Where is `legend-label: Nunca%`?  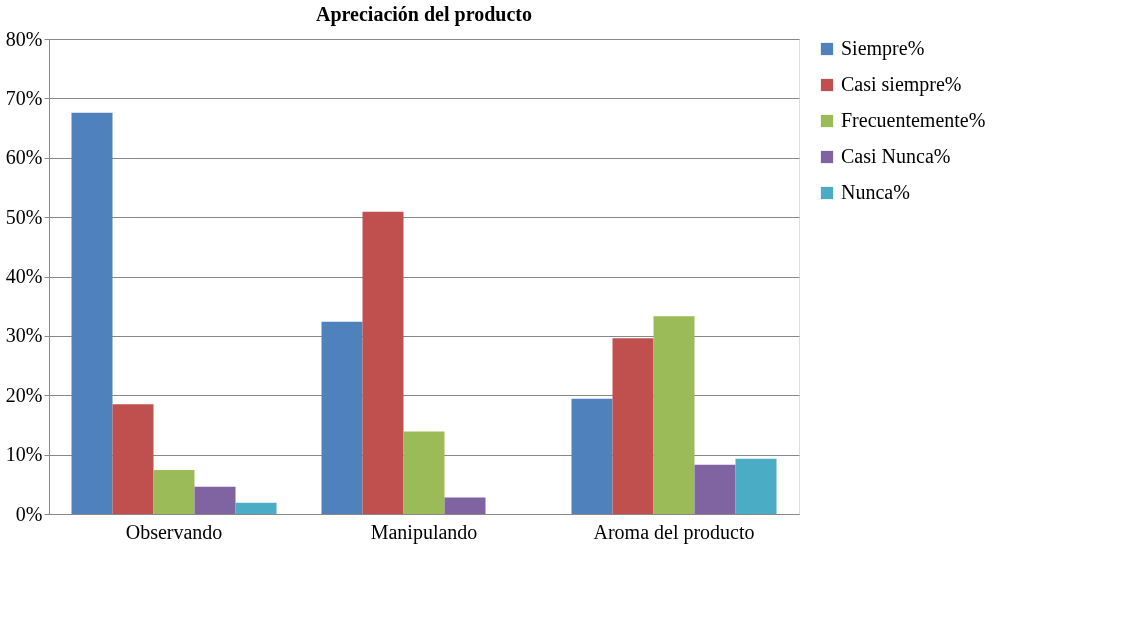
legend-label: Nunca% is located at coordinates (875, 192).